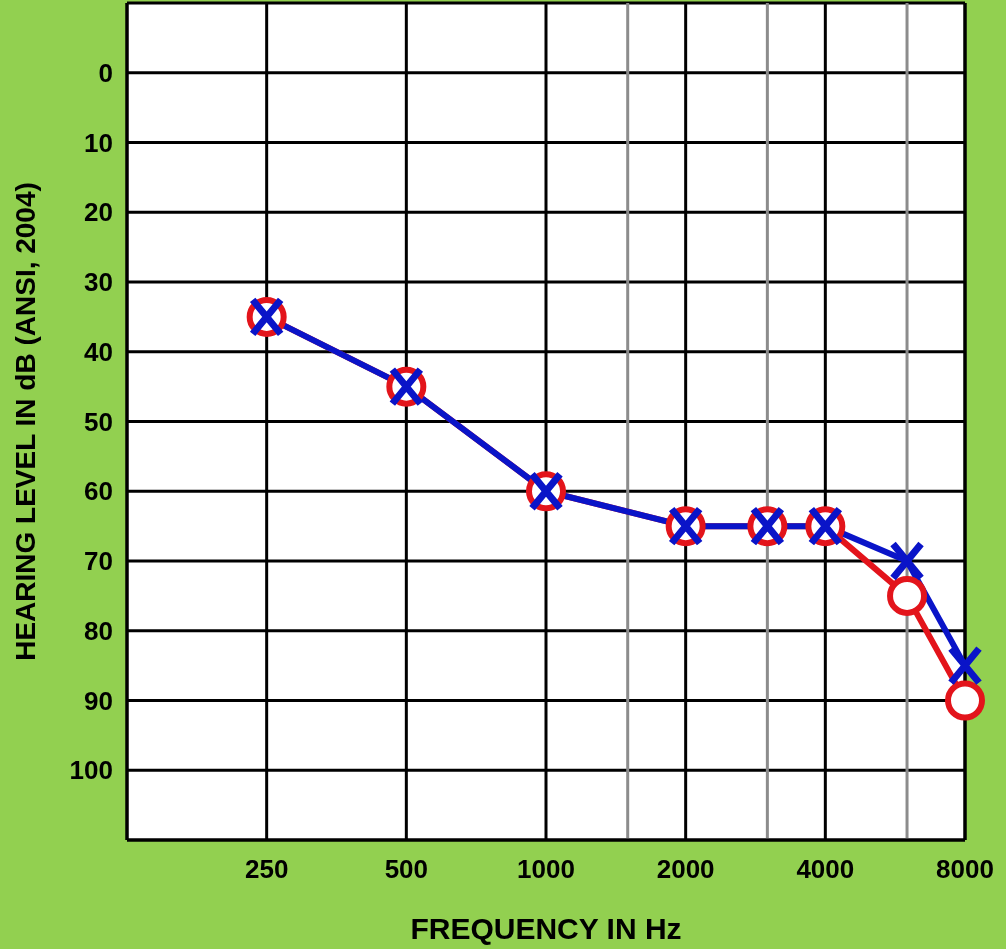  What do you see at coordinates (25, 421) in the screenshot?
I see `y-axis-title: HEARING LEVEL IN dB (ANSI, 2004)` at bounding box center [25, 421].